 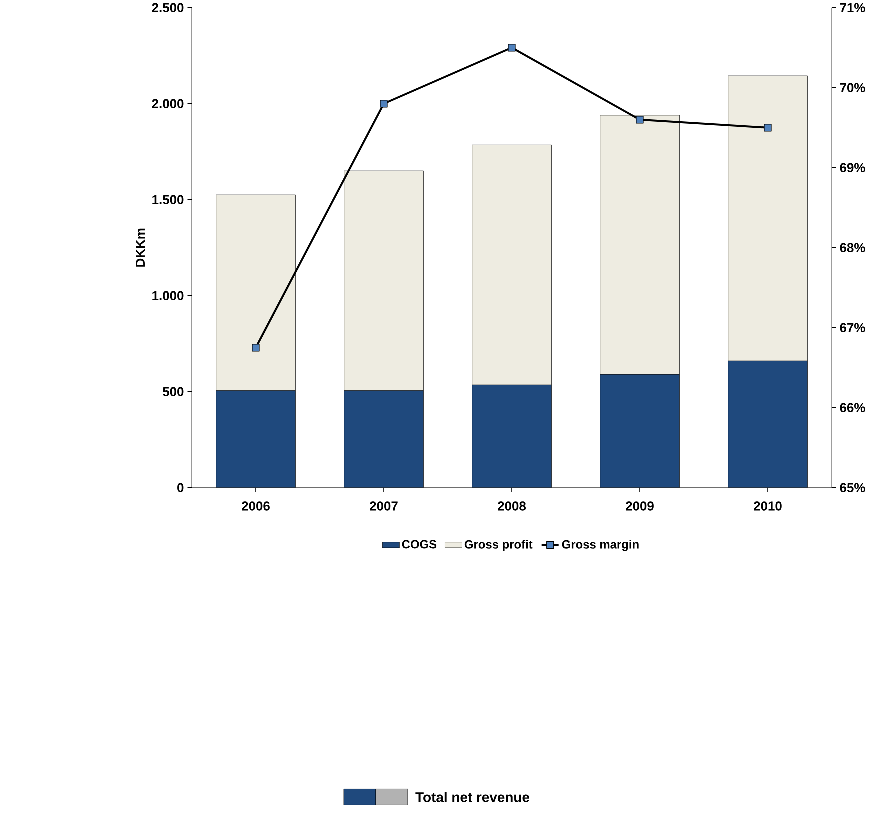 What do you see at coordinates (419, 544) in the screenshot?
I see `legend-label: COGS` at bounding box center [419, 544].